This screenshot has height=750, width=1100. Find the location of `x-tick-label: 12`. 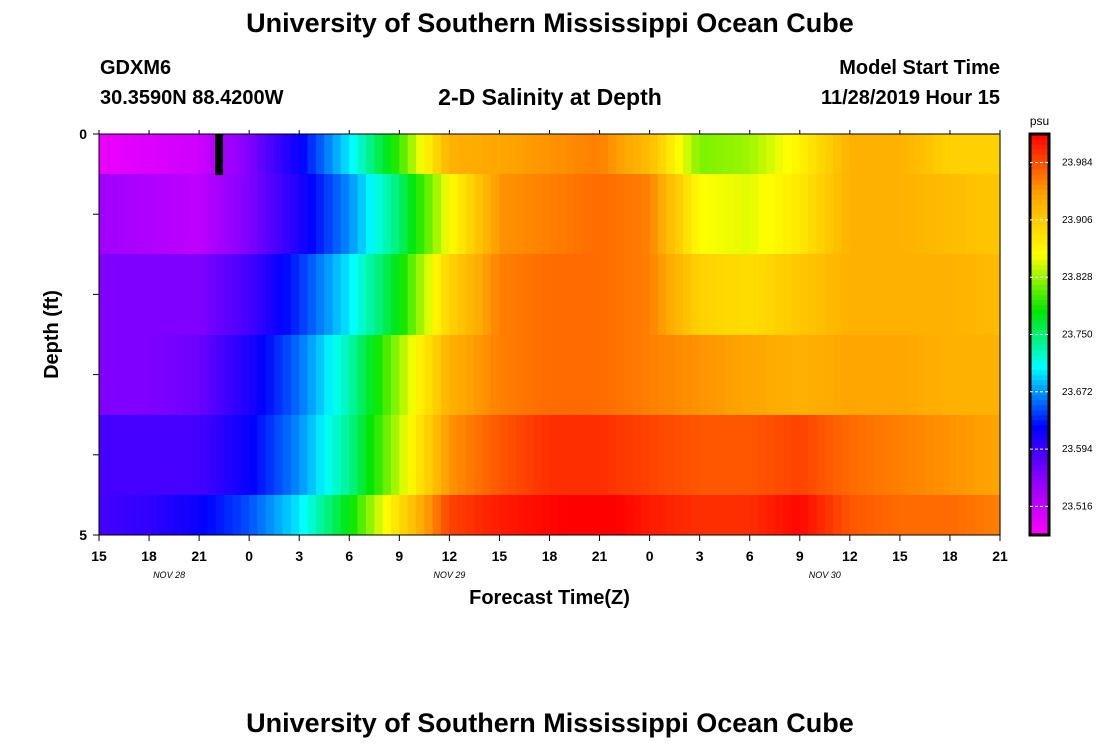

x-tick-label: 12 is located at coordinates (450, 556).